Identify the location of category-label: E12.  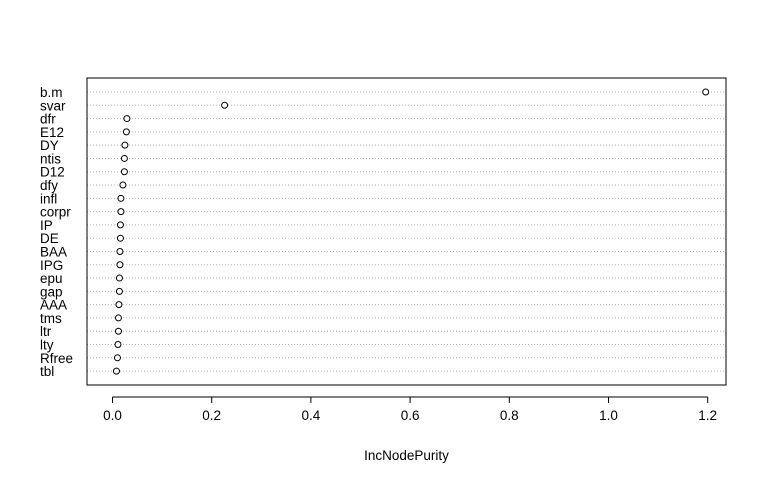
(52, 132).